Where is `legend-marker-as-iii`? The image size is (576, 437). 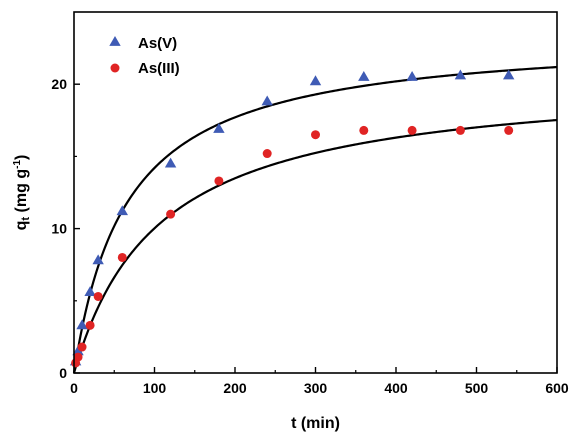
legend-marker-as-iii is located at coordinates (115, 68).